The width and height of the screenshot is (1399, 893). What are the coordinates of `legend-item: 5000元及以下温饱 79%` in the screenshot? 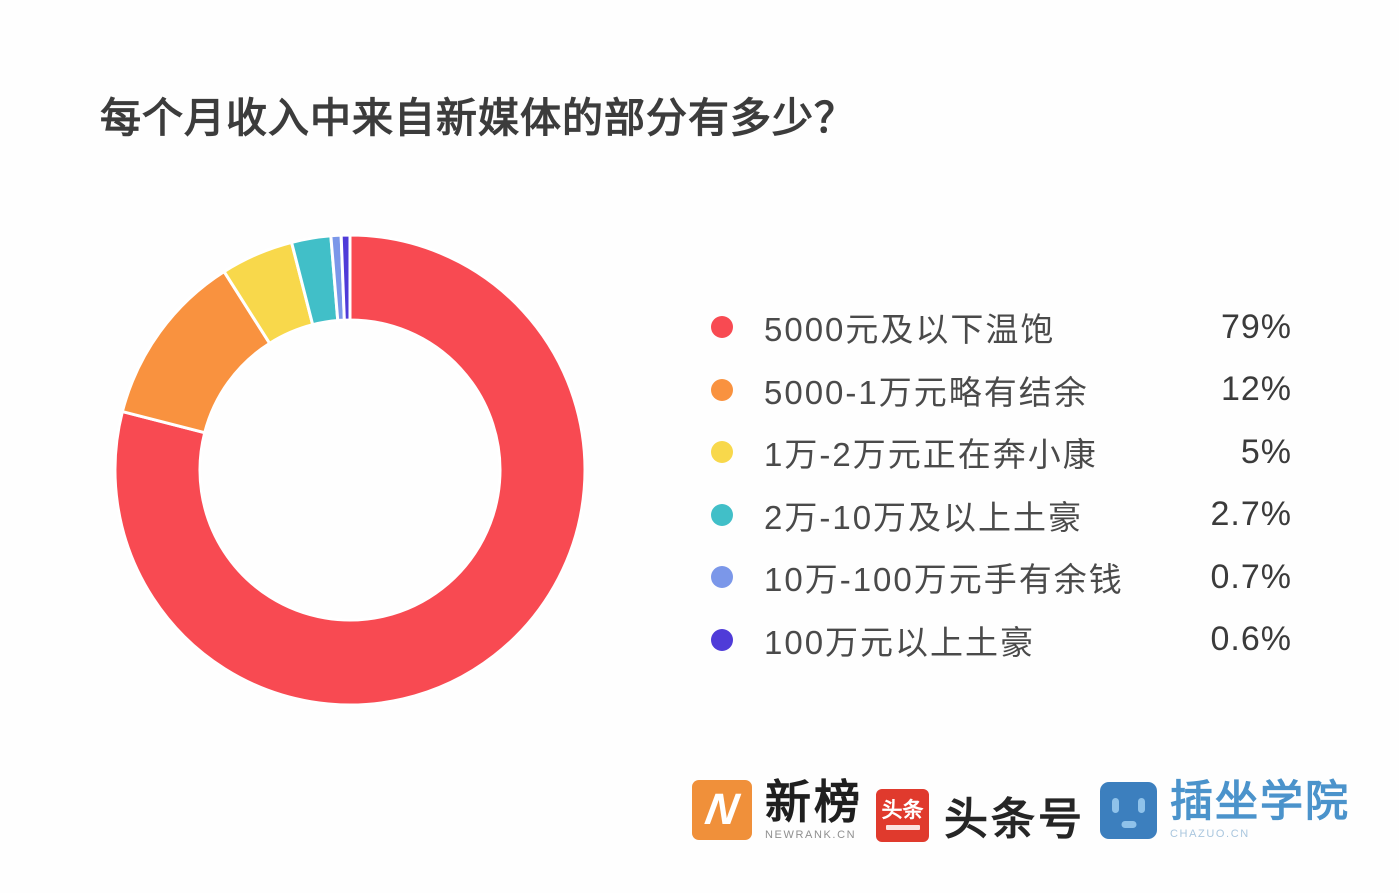 It's located at (996, 327).